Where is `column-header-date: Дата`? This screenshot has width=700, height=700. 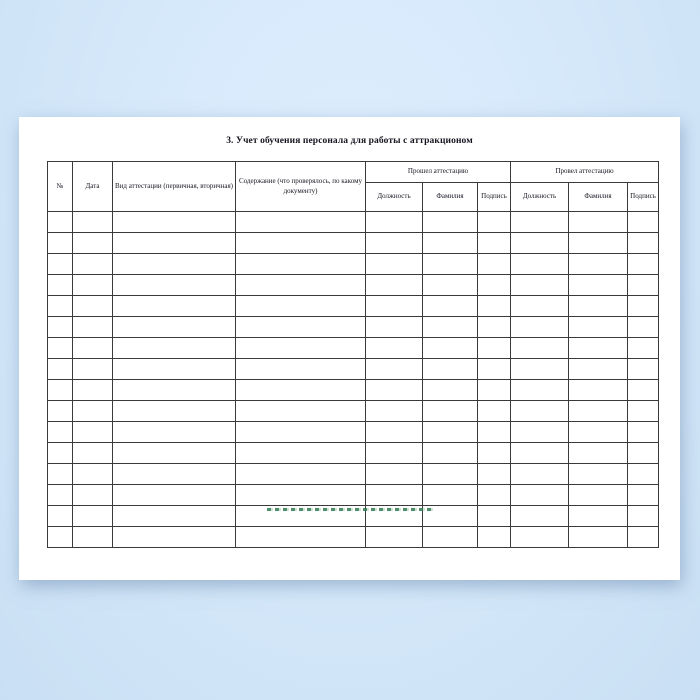
column-header-date: Дата is located at coordinates (92, 186).